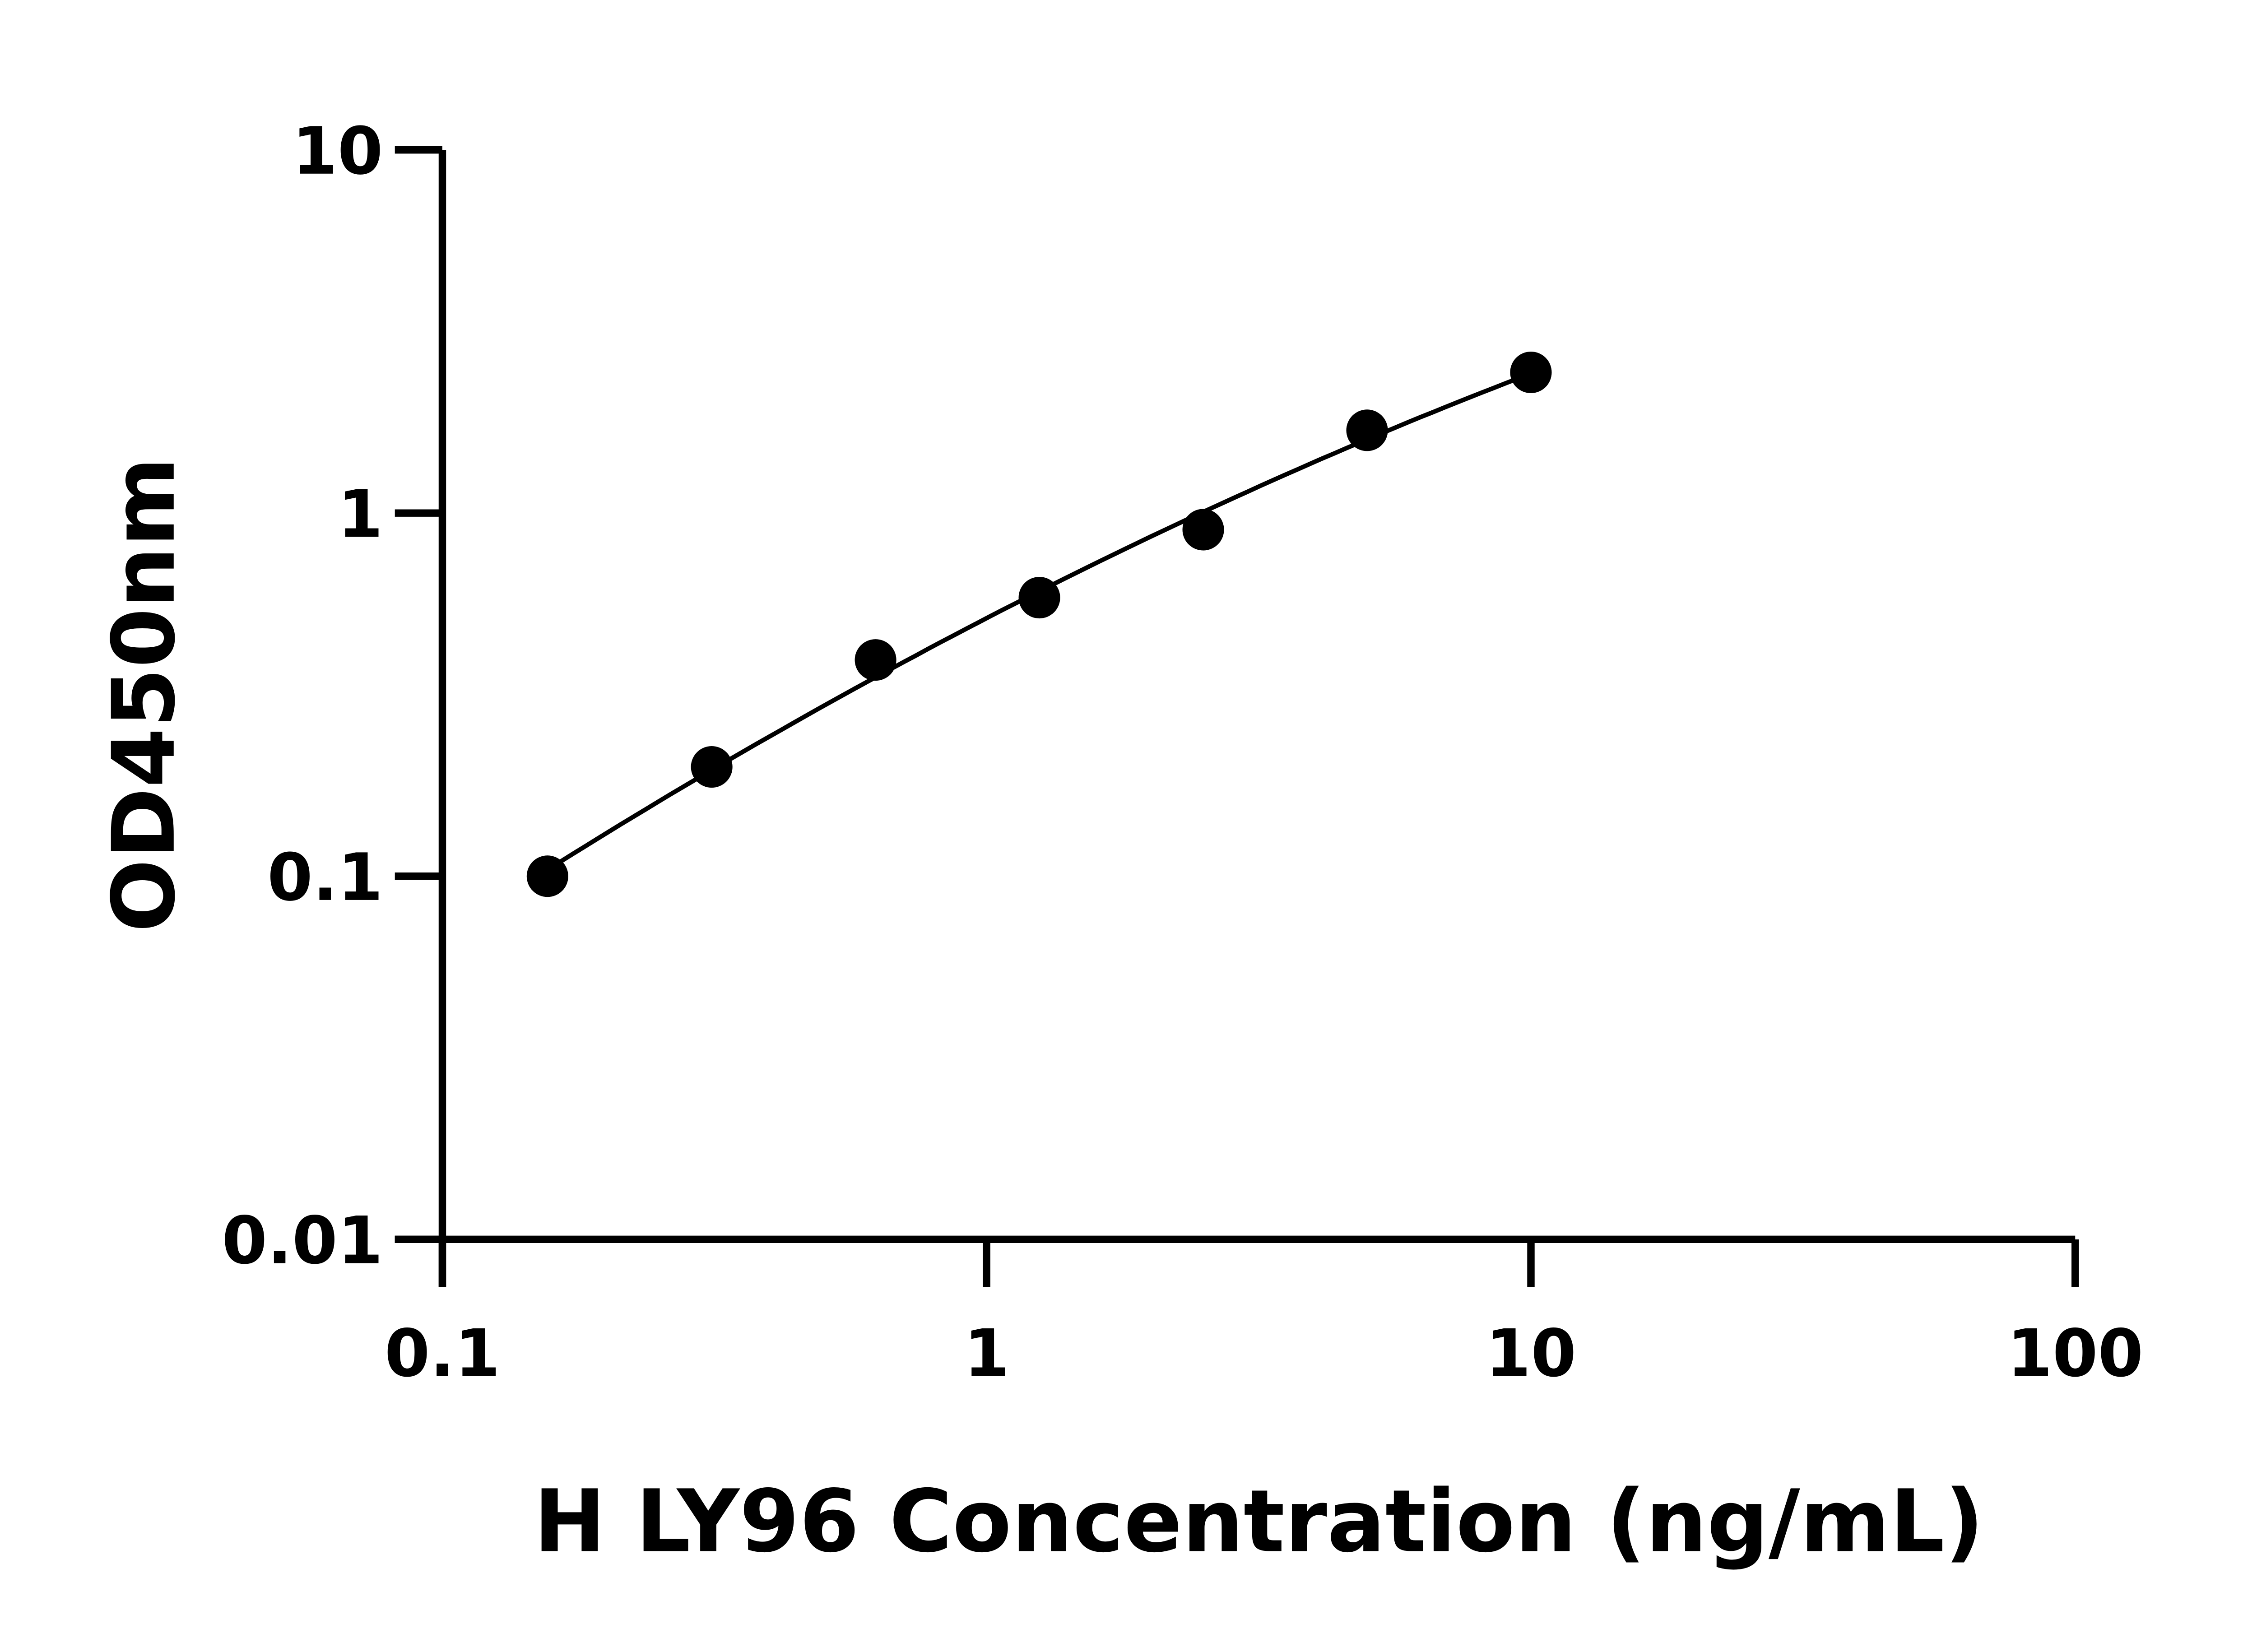 The height and width of the screenshot is (1652, 2257). I want to click on y-tick-label: 10, so click(338, 152).